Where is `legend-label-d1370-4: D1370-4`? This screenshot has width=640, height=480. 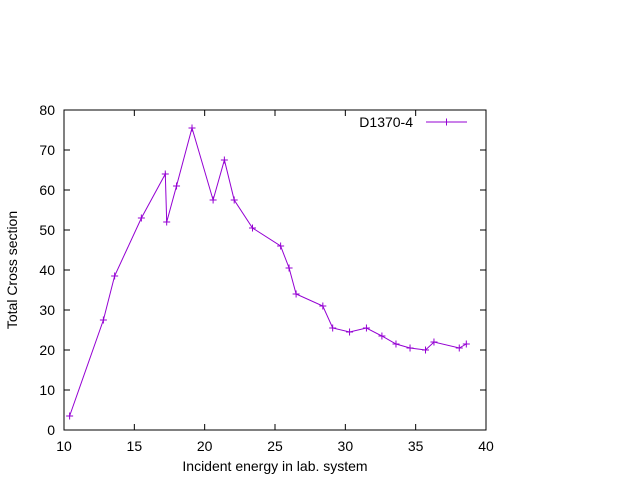
legend-label-d1370-4: D1370-4 is located at coordinates (386, 122).